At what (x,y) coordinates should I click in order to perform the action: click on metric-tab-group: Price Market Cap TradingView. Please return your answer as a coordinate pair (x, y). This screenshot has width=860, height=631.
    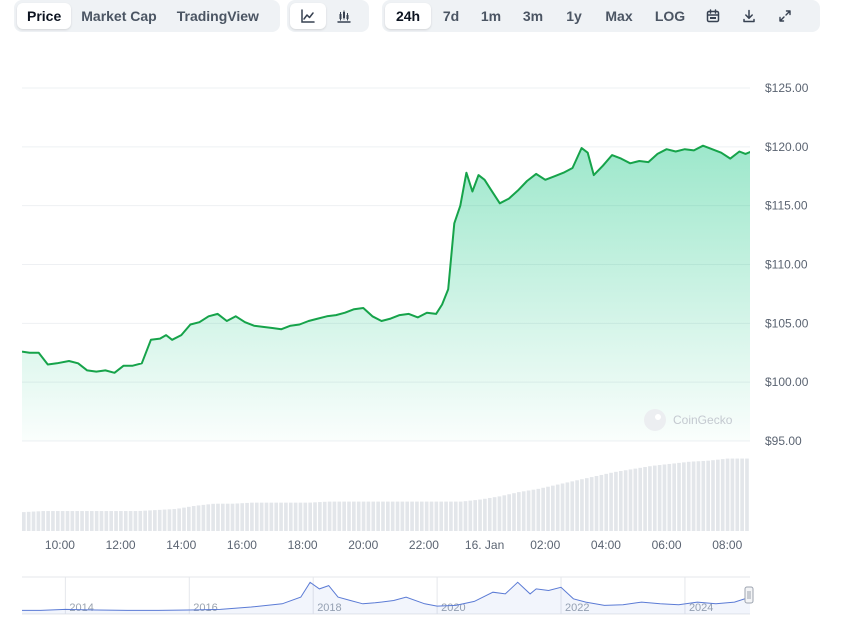
    Looking at the image, I should click on (147, 16).